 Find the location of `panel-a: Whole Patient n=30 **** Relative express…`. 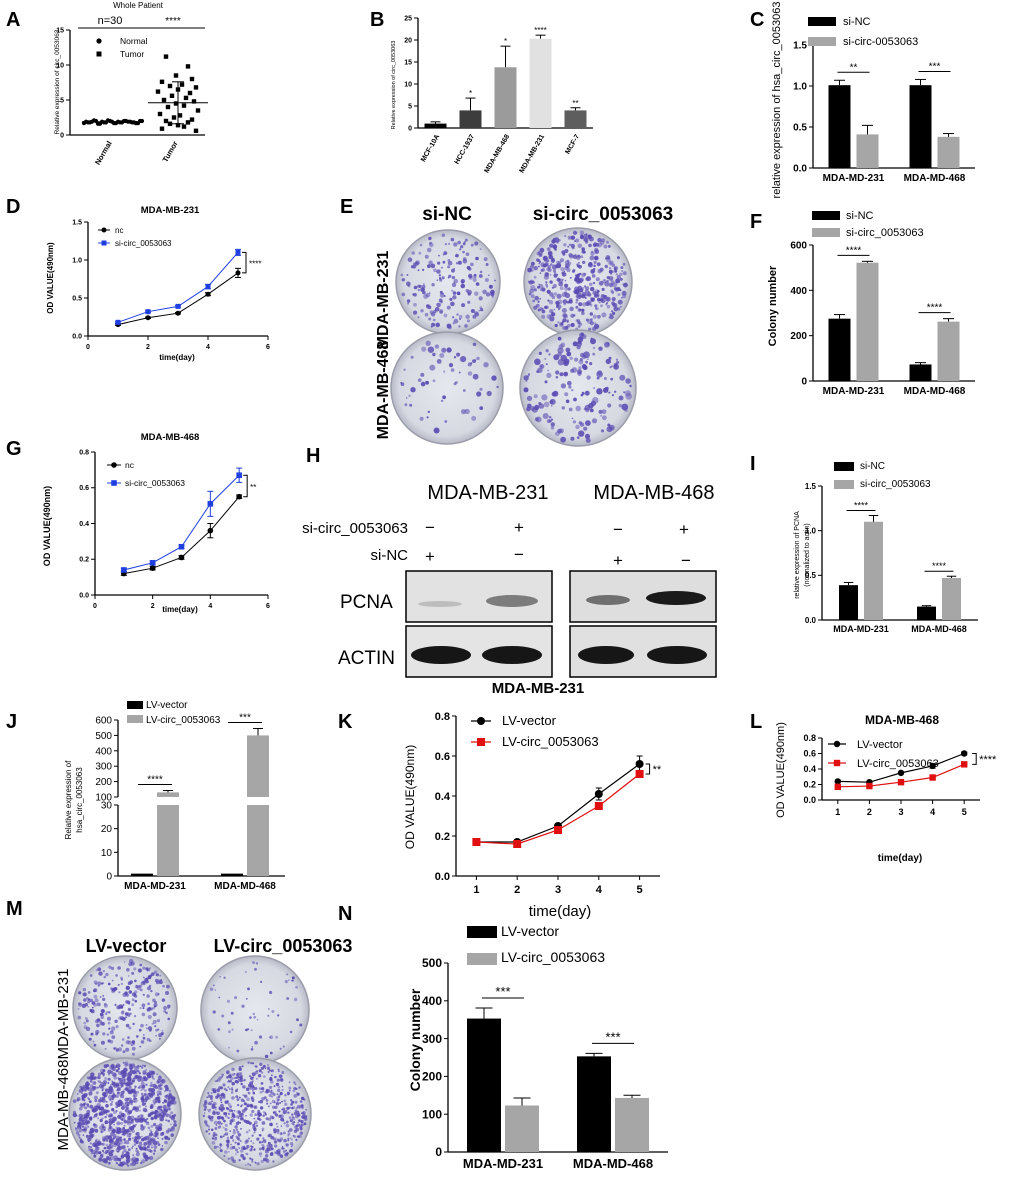

panel-a: Whole Patient n=30 **** Relative express… is located at coordinates (117, 67).